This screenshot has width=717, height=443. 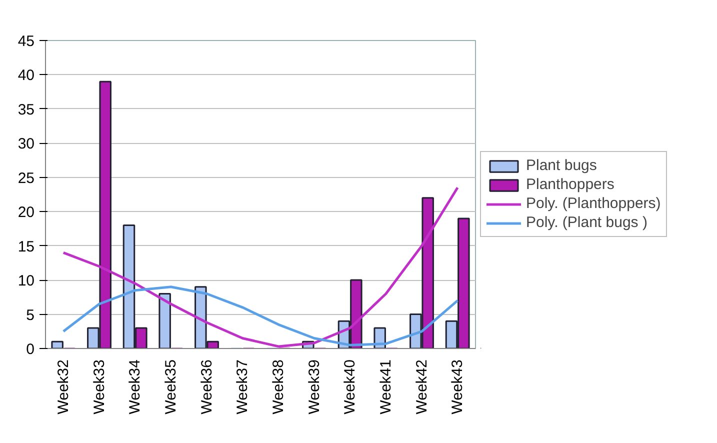 I want to click on x-tick-label: Week42, so click(x=421, y=386).